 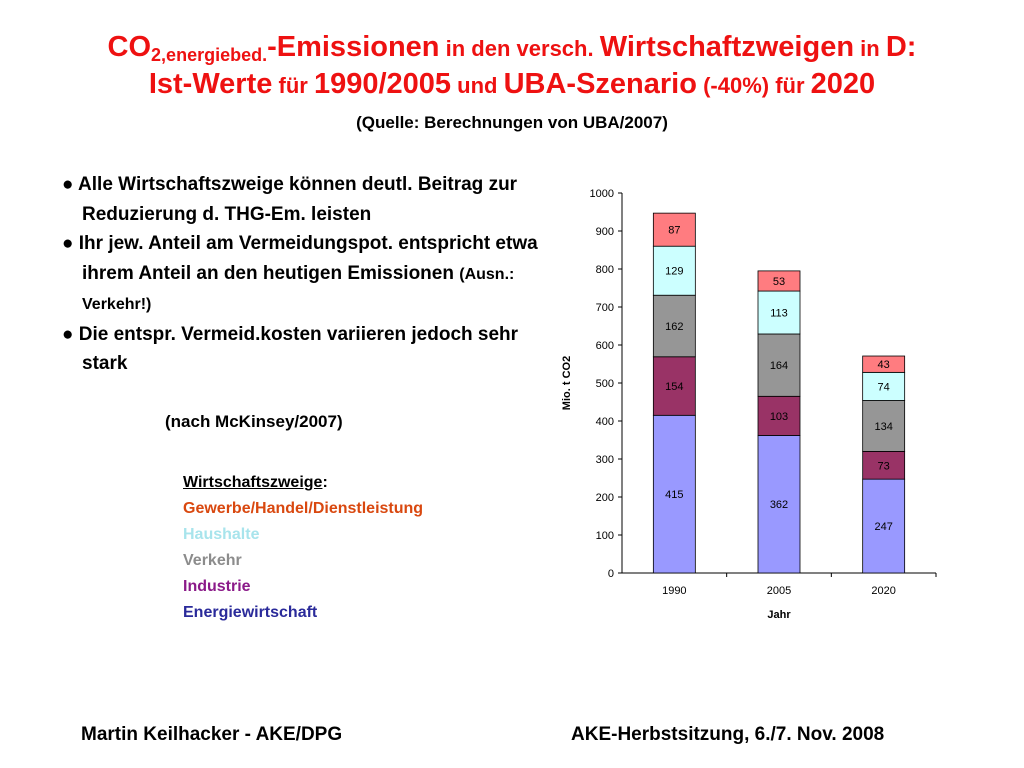 What do you see at coordinates (293, 85) in the screenshot?
I see `title-fuer: für` at bounding box center [293, 85].